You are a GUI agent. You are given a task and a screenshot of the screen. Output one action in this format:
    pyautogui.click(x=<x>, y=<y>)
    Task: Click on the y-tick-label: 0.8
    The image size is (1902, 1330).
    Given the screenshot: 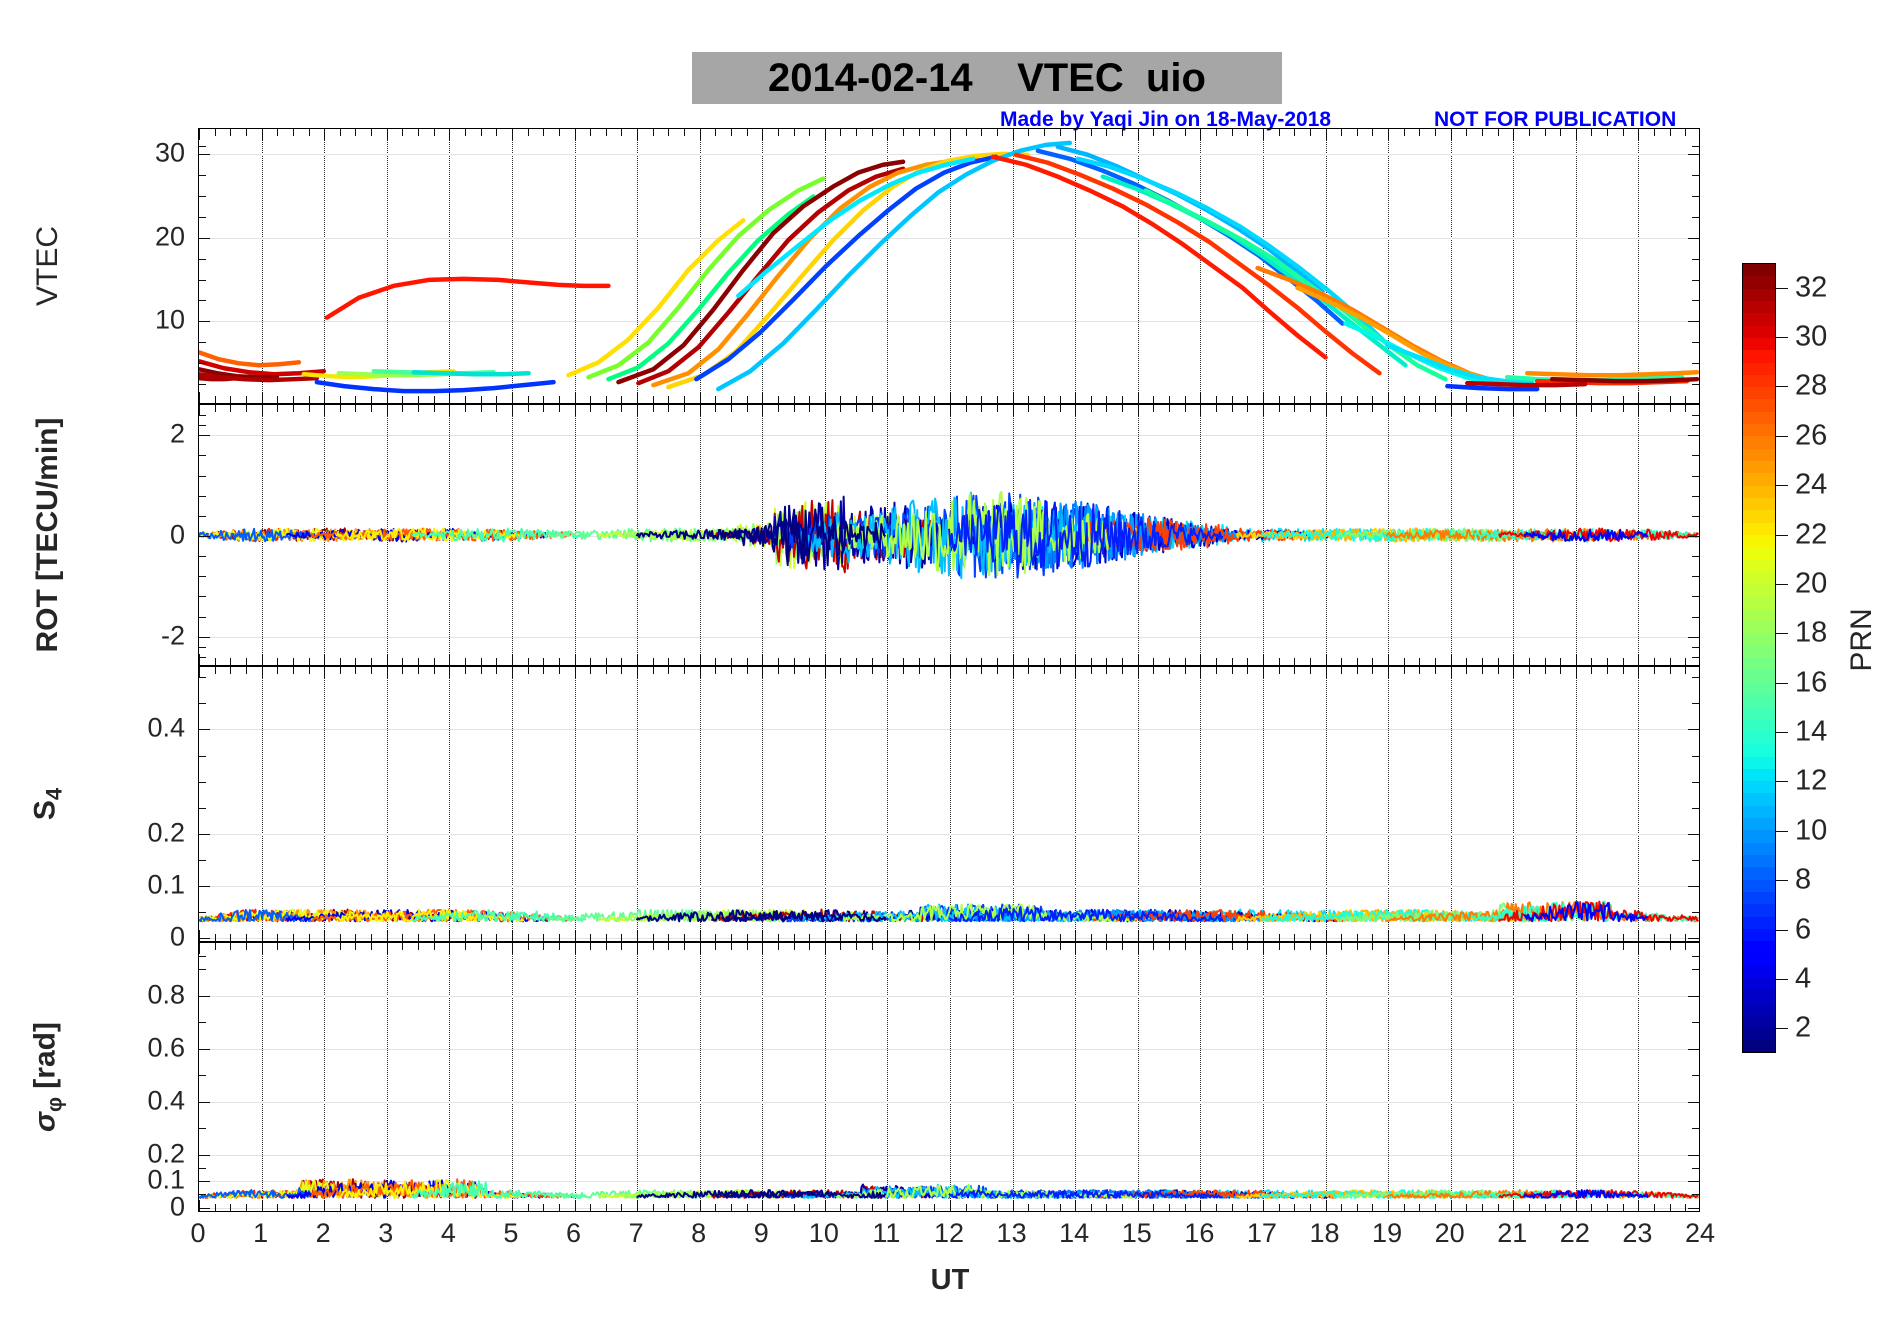 What is the action you would take?
    pyautogui.click(x=166, y=994)
    